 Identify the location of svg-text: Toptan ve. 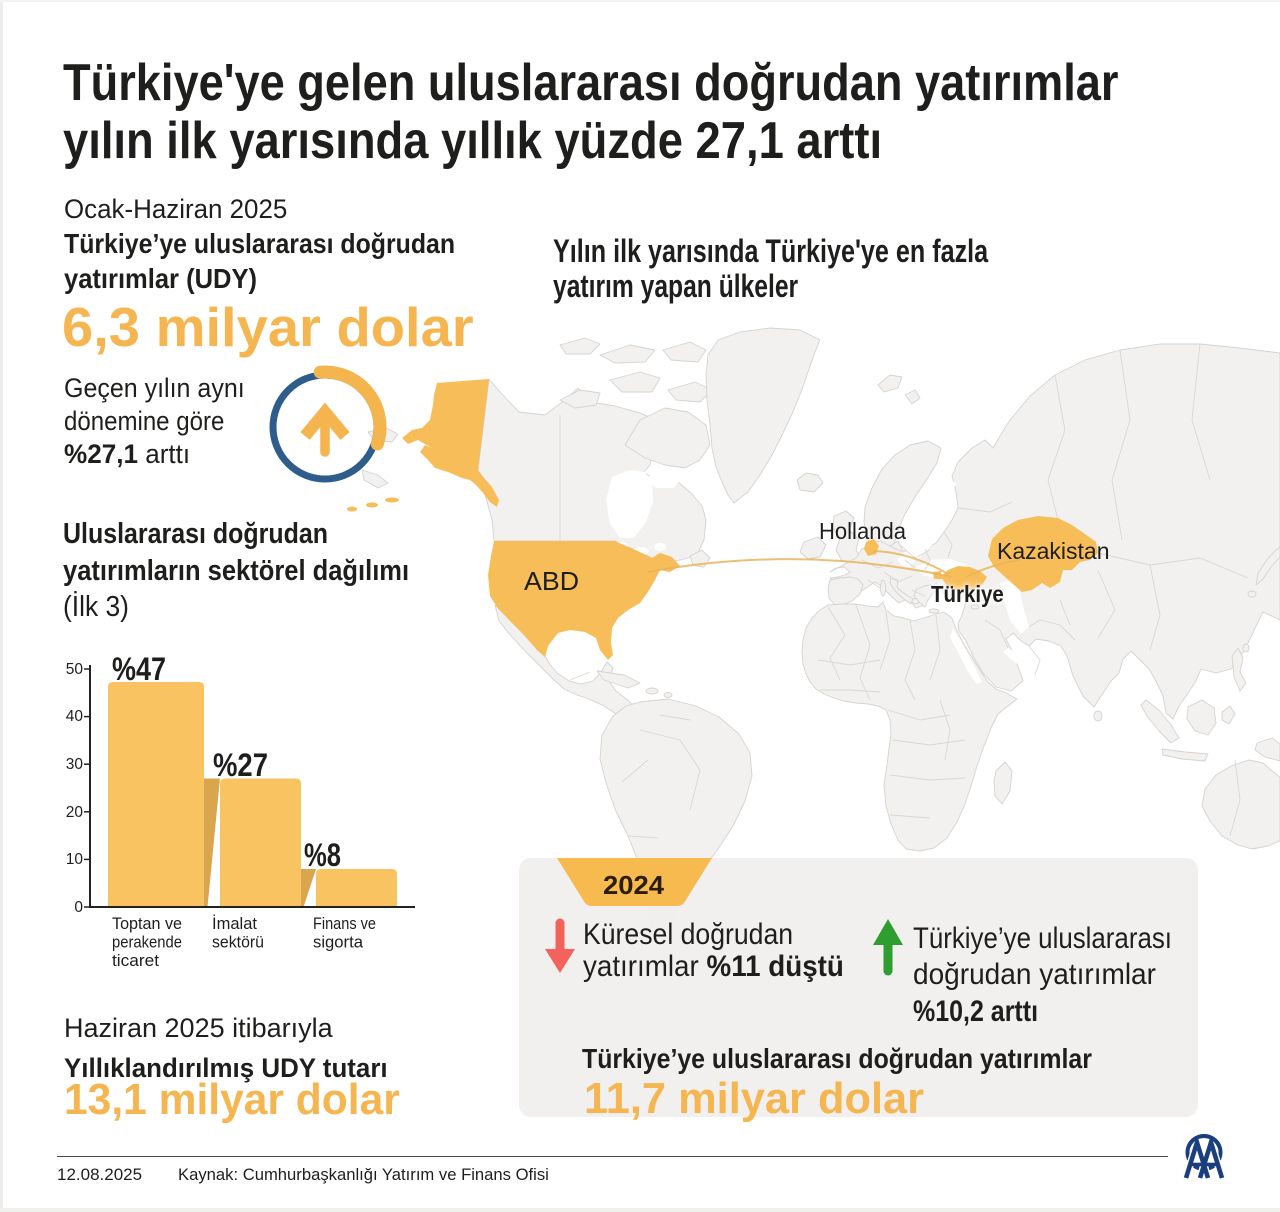
(147, 924).